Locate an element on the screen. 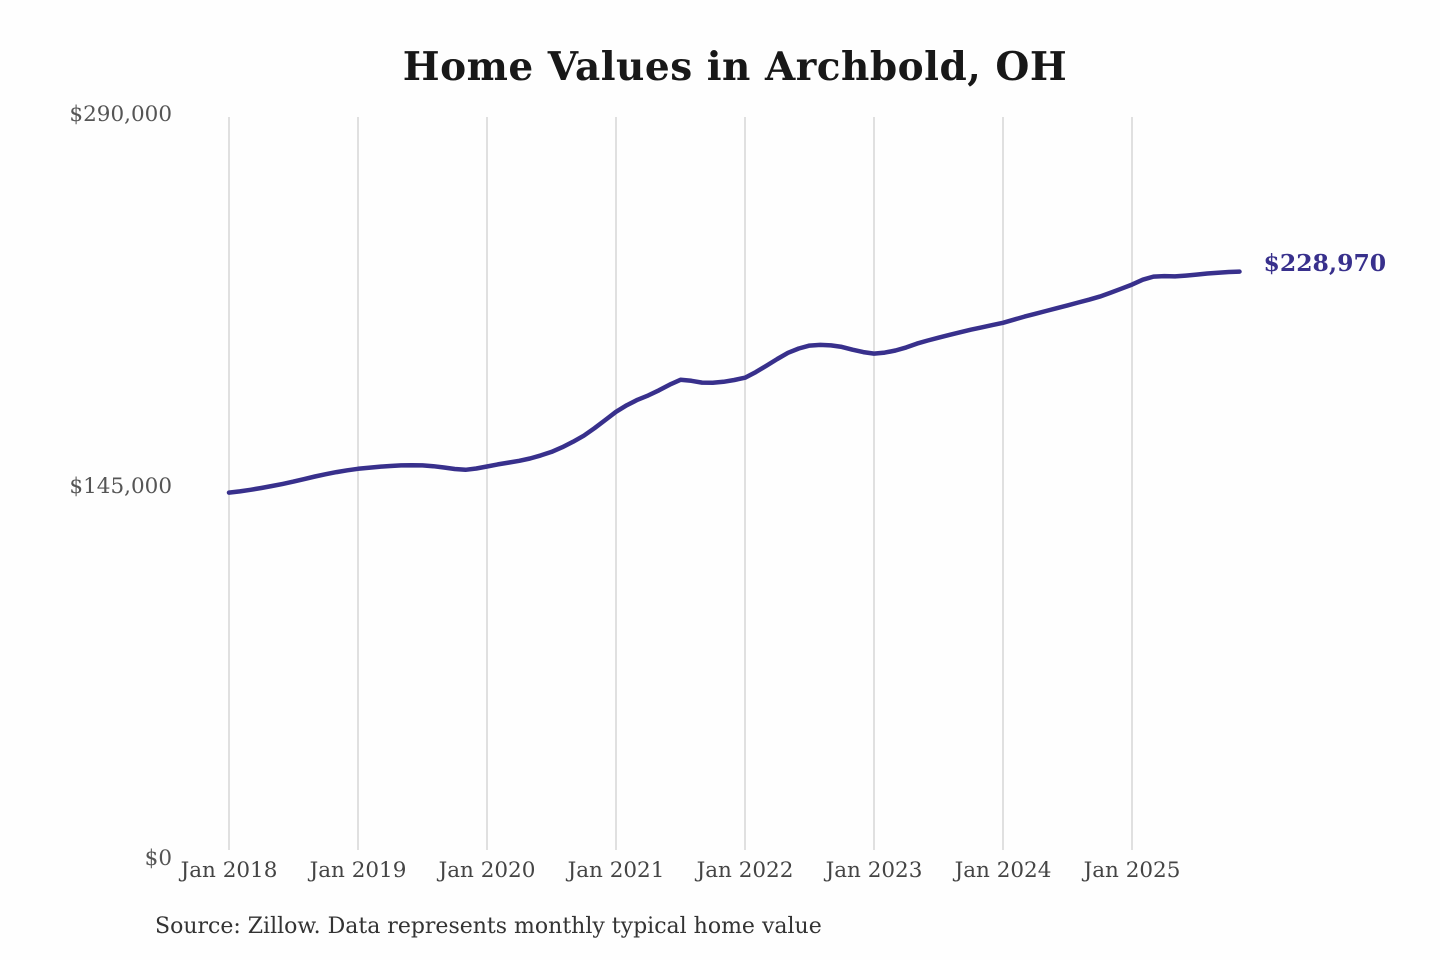  y-axis-tick-label: $0 is located at coordinates (158, 858).